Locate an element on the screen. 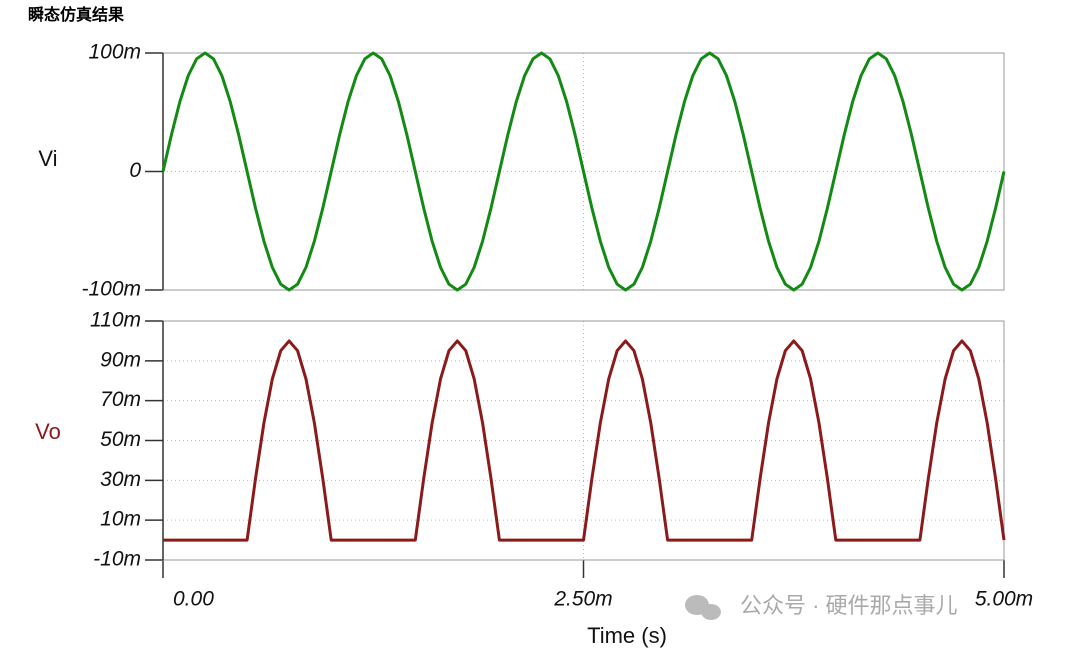  page-title: 瞬态仿真结果 is located at coordinates (76, 14).